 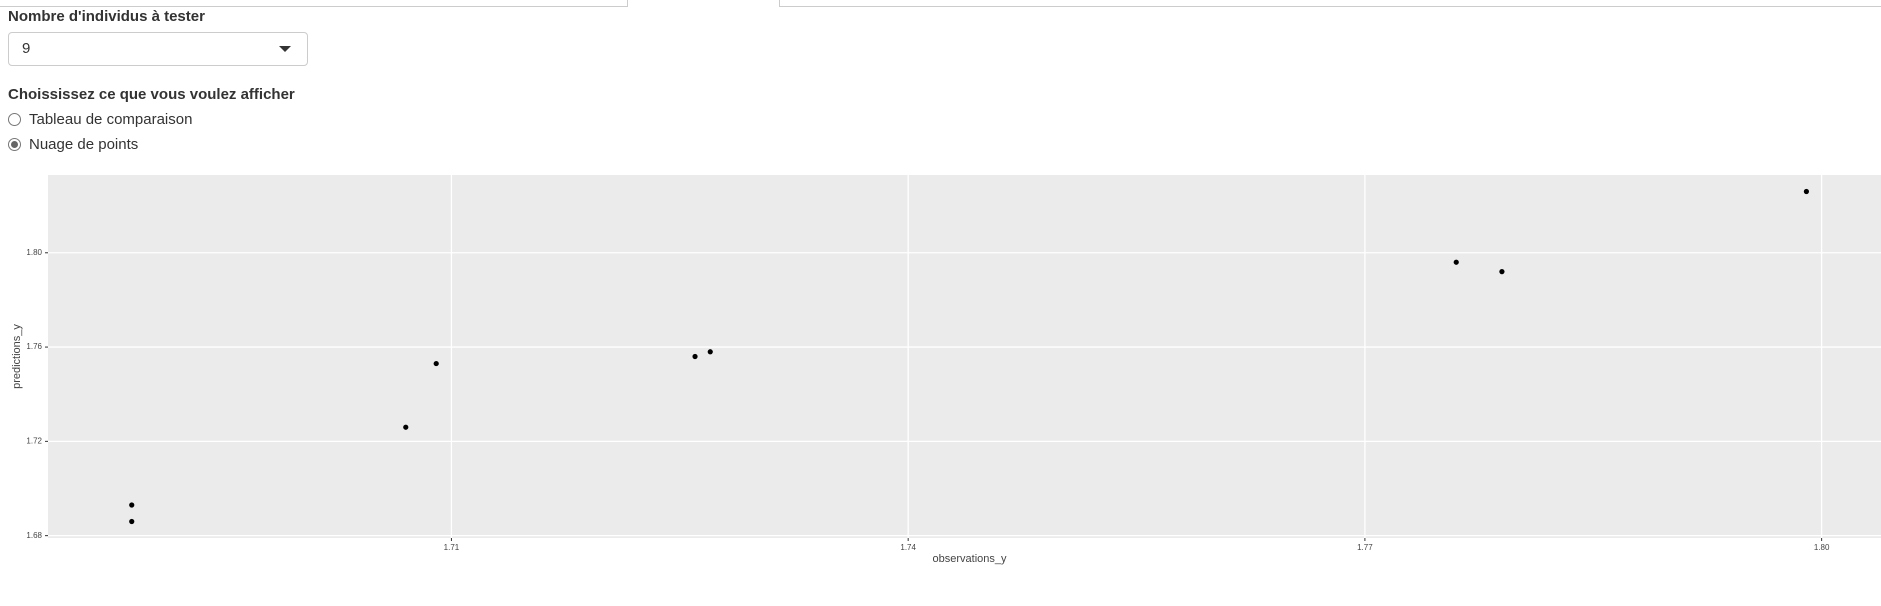 I want to click on x-tick-label: 1.74, so click(x=908, y=547).